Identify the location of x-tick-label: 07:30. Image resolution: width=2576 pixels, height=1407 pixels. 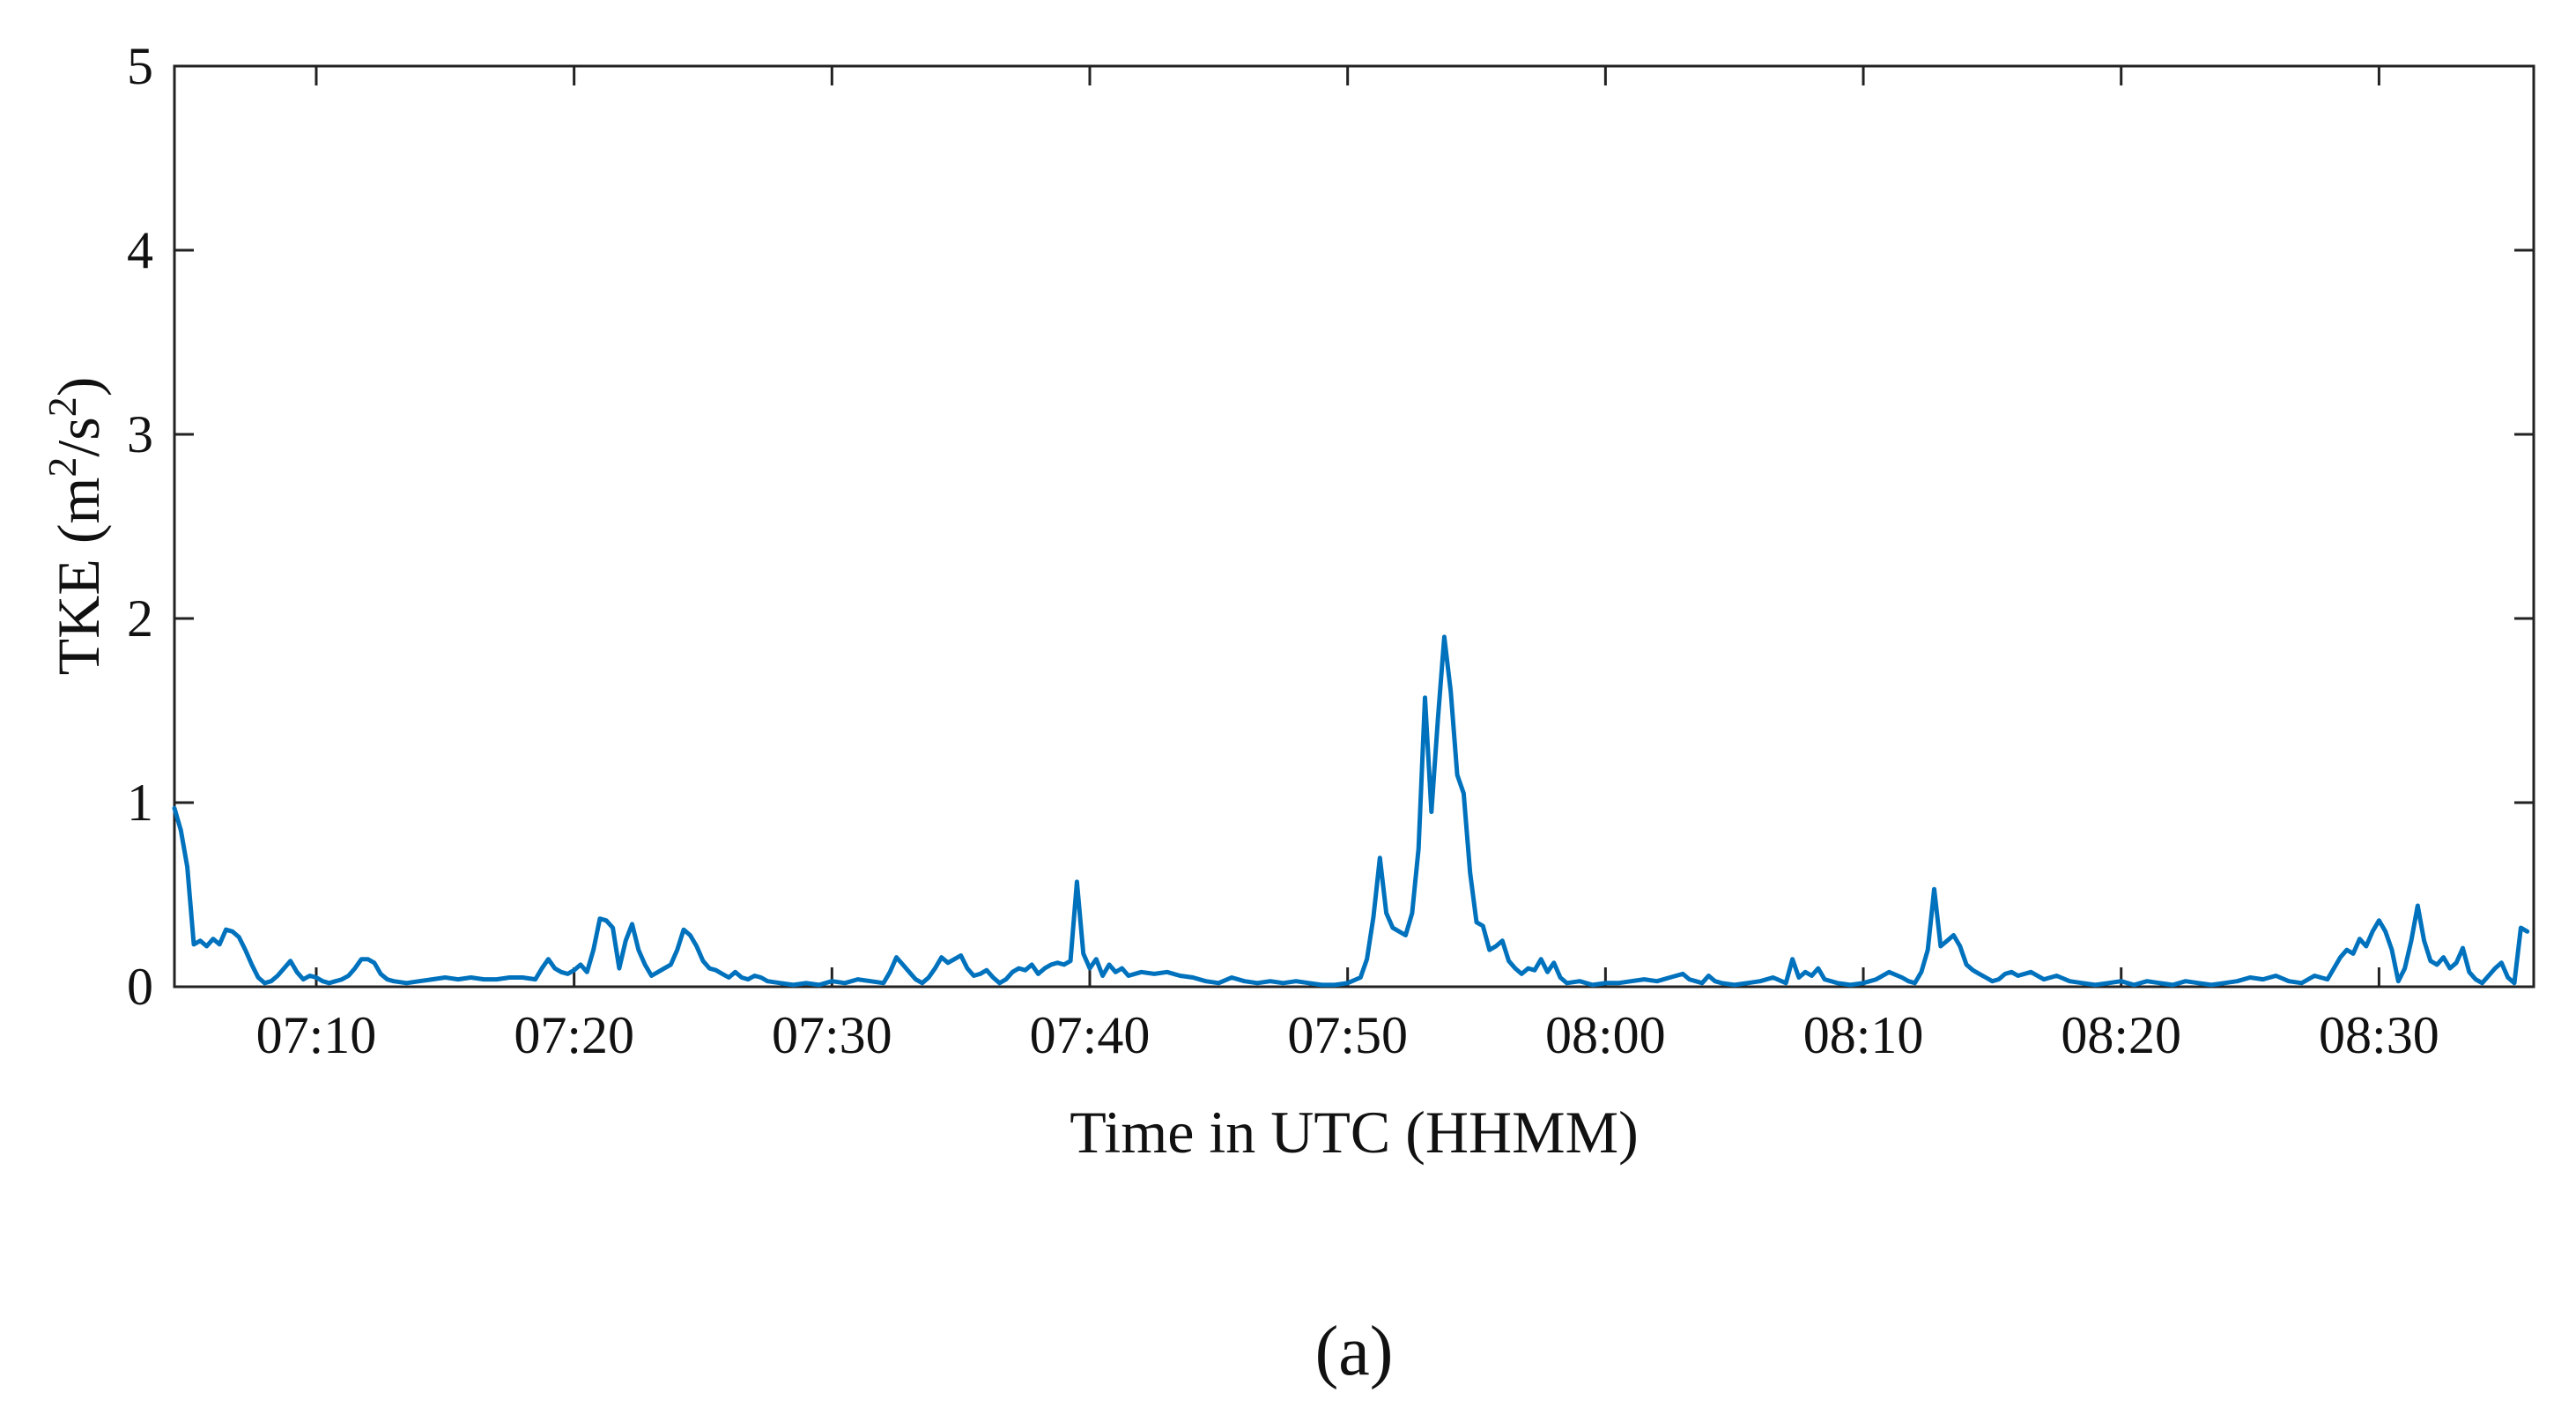
(832, 1035).